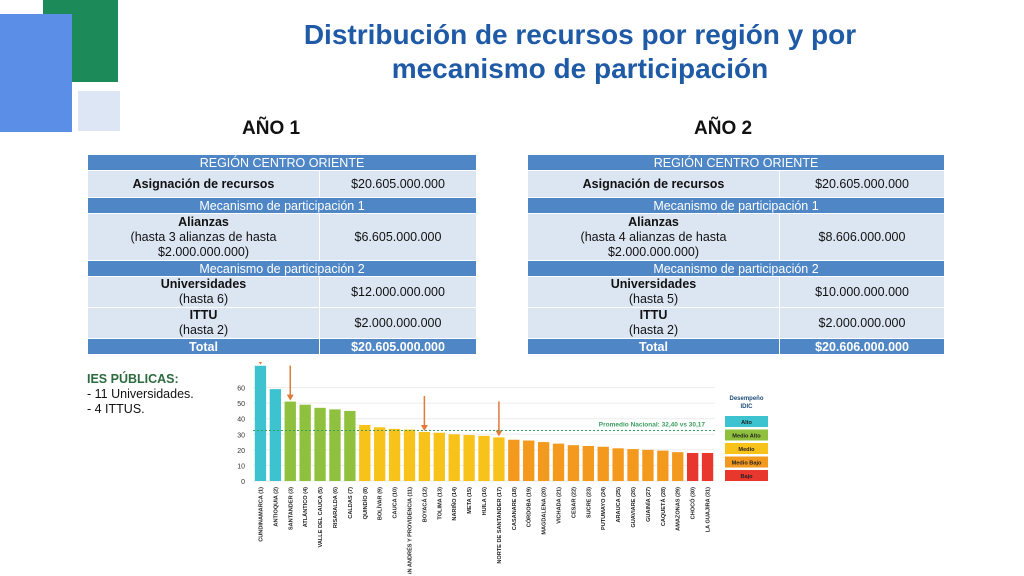  I want to click on alianzas-title: Alianzas, so click(203, 221).